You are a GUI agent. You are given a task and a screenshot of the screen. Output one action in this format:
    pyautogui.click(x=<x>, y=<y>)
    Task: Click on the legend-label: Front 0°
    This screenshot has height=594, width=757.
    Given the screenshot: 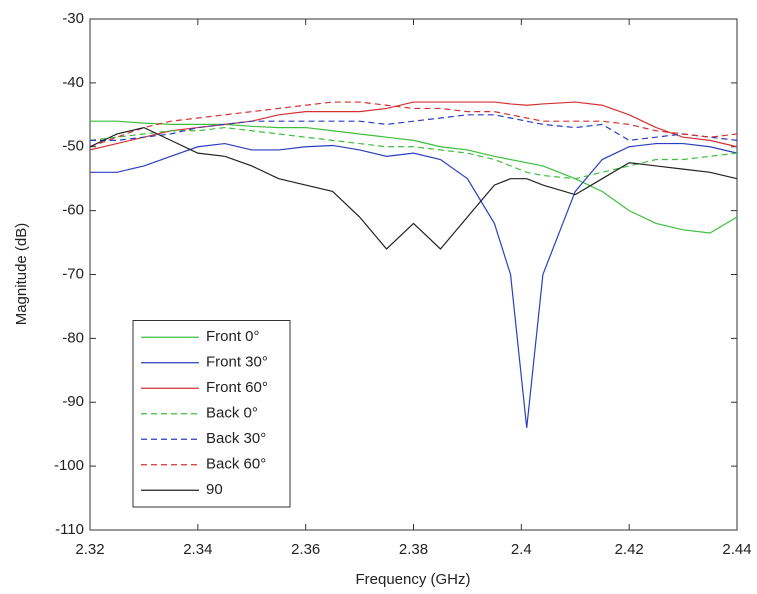 What is the action you would take?
    pyautogui.click(x=233, y=336)
    